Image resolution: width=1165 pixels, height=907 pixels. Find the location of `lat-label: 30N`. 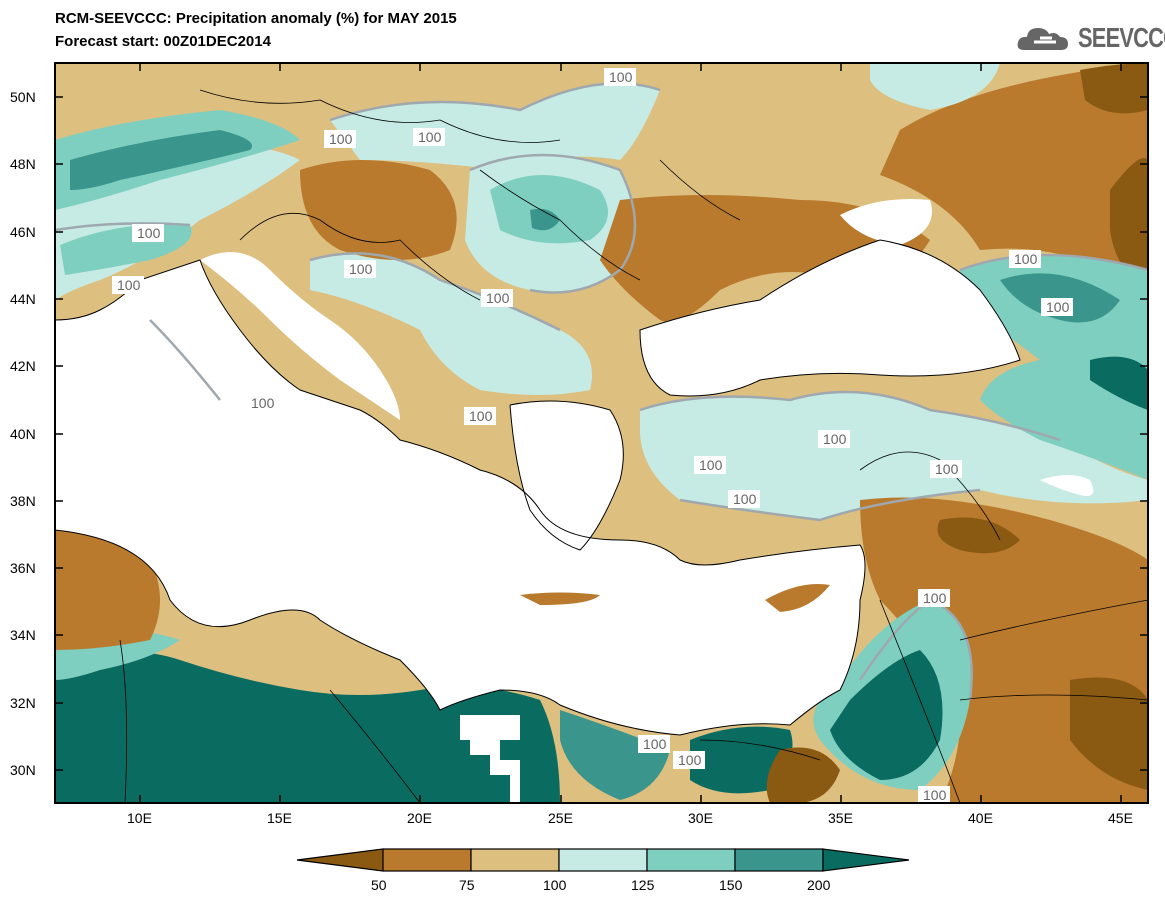

lat-label: 30N is located at coordinates (23, 770).